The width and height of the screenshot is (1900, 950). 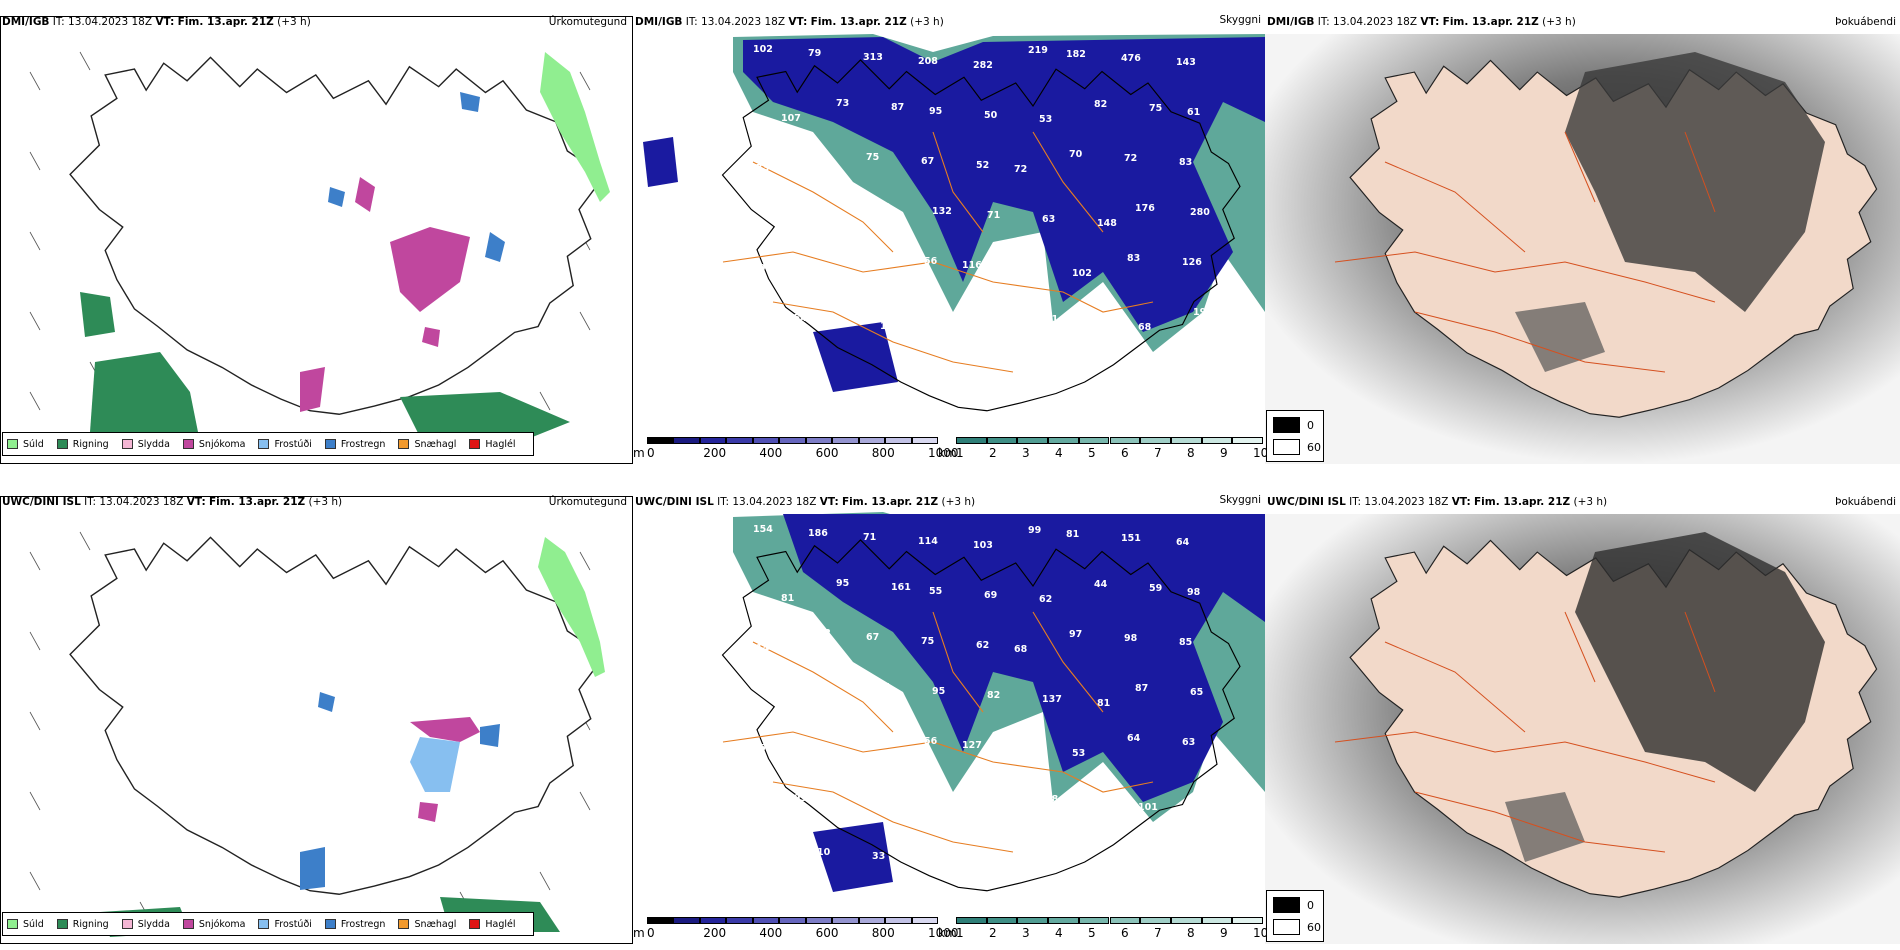 I want to click on cloudbase-value-label: 98, so click(x=766, y=268).